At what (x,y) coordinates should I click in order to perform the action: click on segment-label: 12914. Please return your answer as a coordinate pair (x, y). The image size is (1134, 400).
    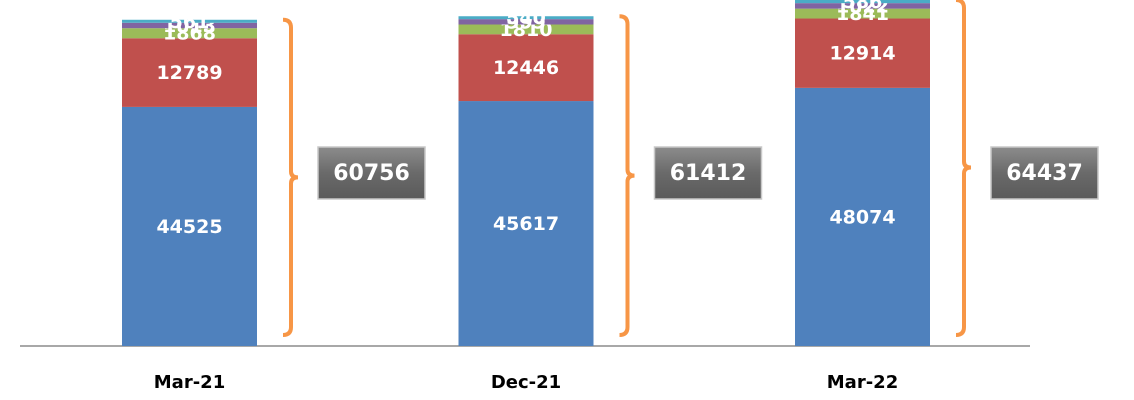
    Looking at the image, I should click on (862, 54).